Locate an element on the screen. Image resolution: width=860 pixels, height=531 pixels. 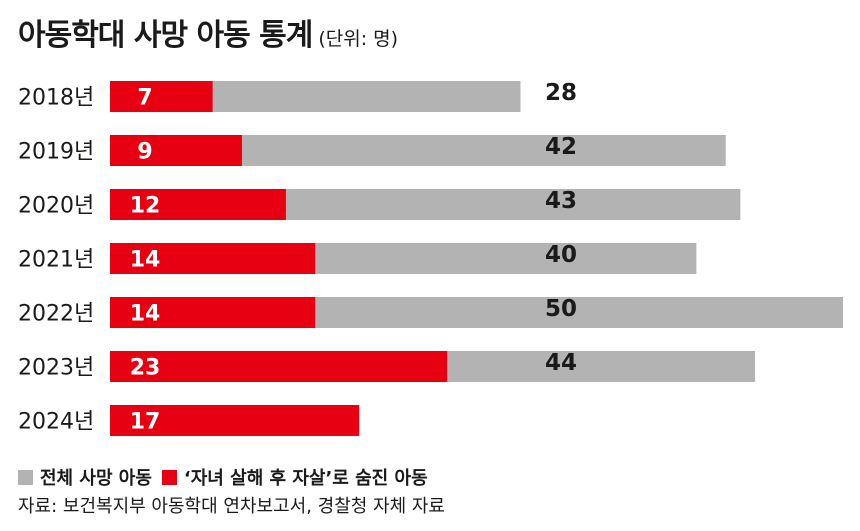
chart-title: 아동학대 사망 아동 통계 (단위: 명) is located at coordinates (208, 32).